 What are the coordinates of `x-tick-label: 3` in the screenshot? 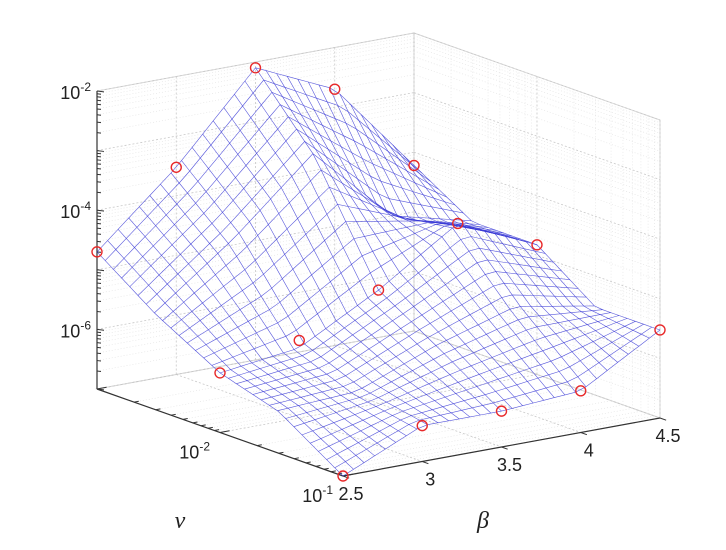 It's located at (430, 480).